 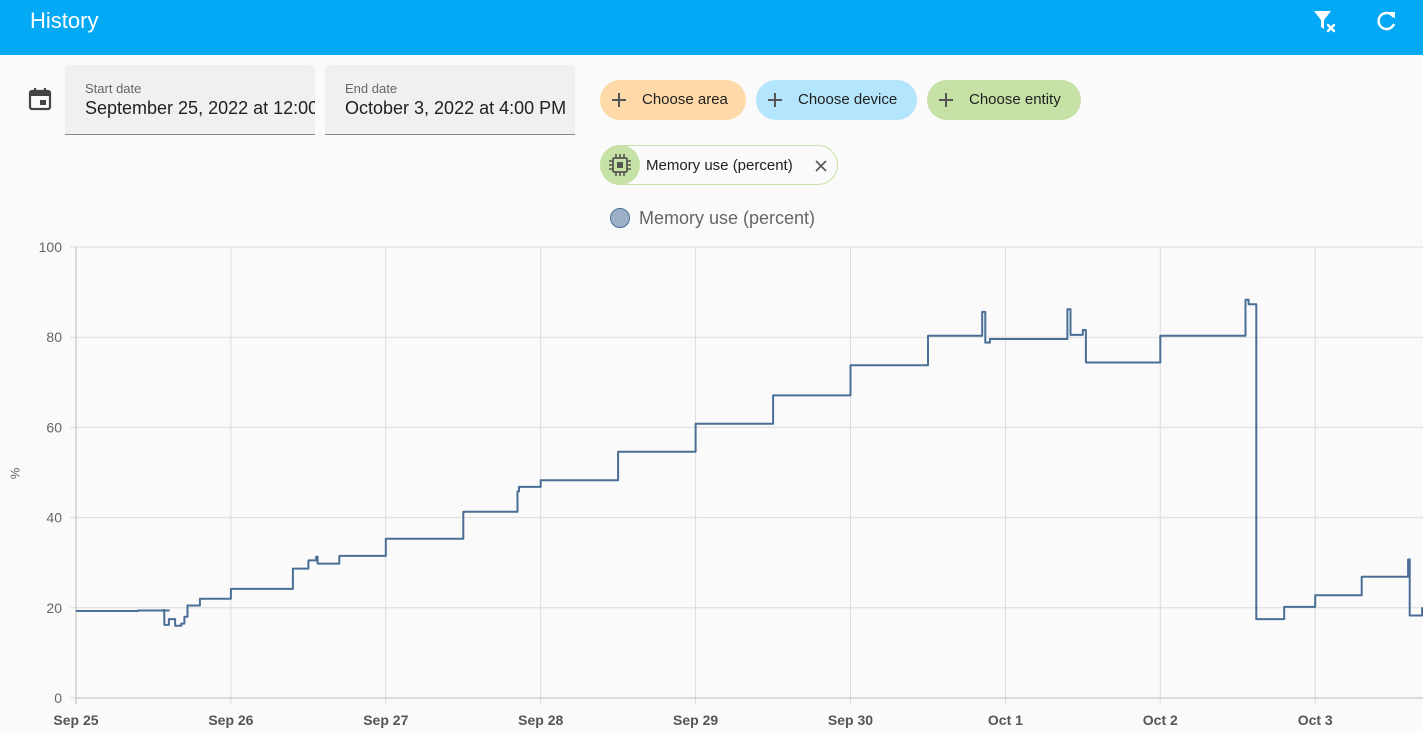 I want to click on start-date-value: September 25, 2022 at 12:00 AM, so click(x=200, y=108).